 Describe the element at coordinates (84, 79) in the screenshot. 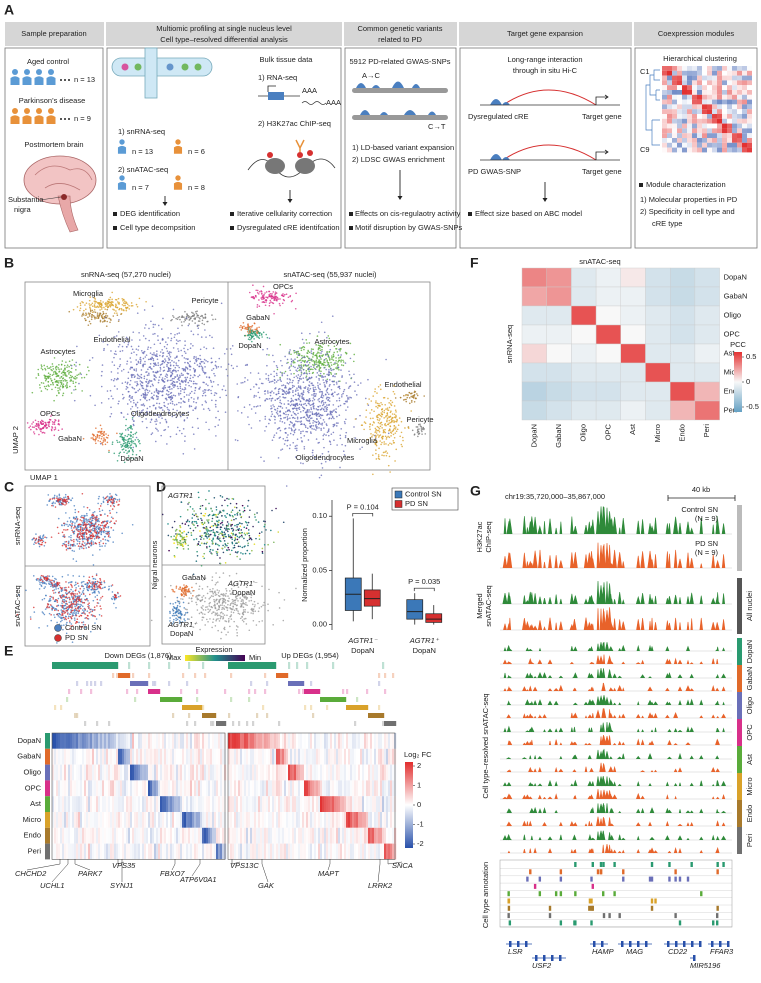

I see `sample-size: n = 13` at that location.